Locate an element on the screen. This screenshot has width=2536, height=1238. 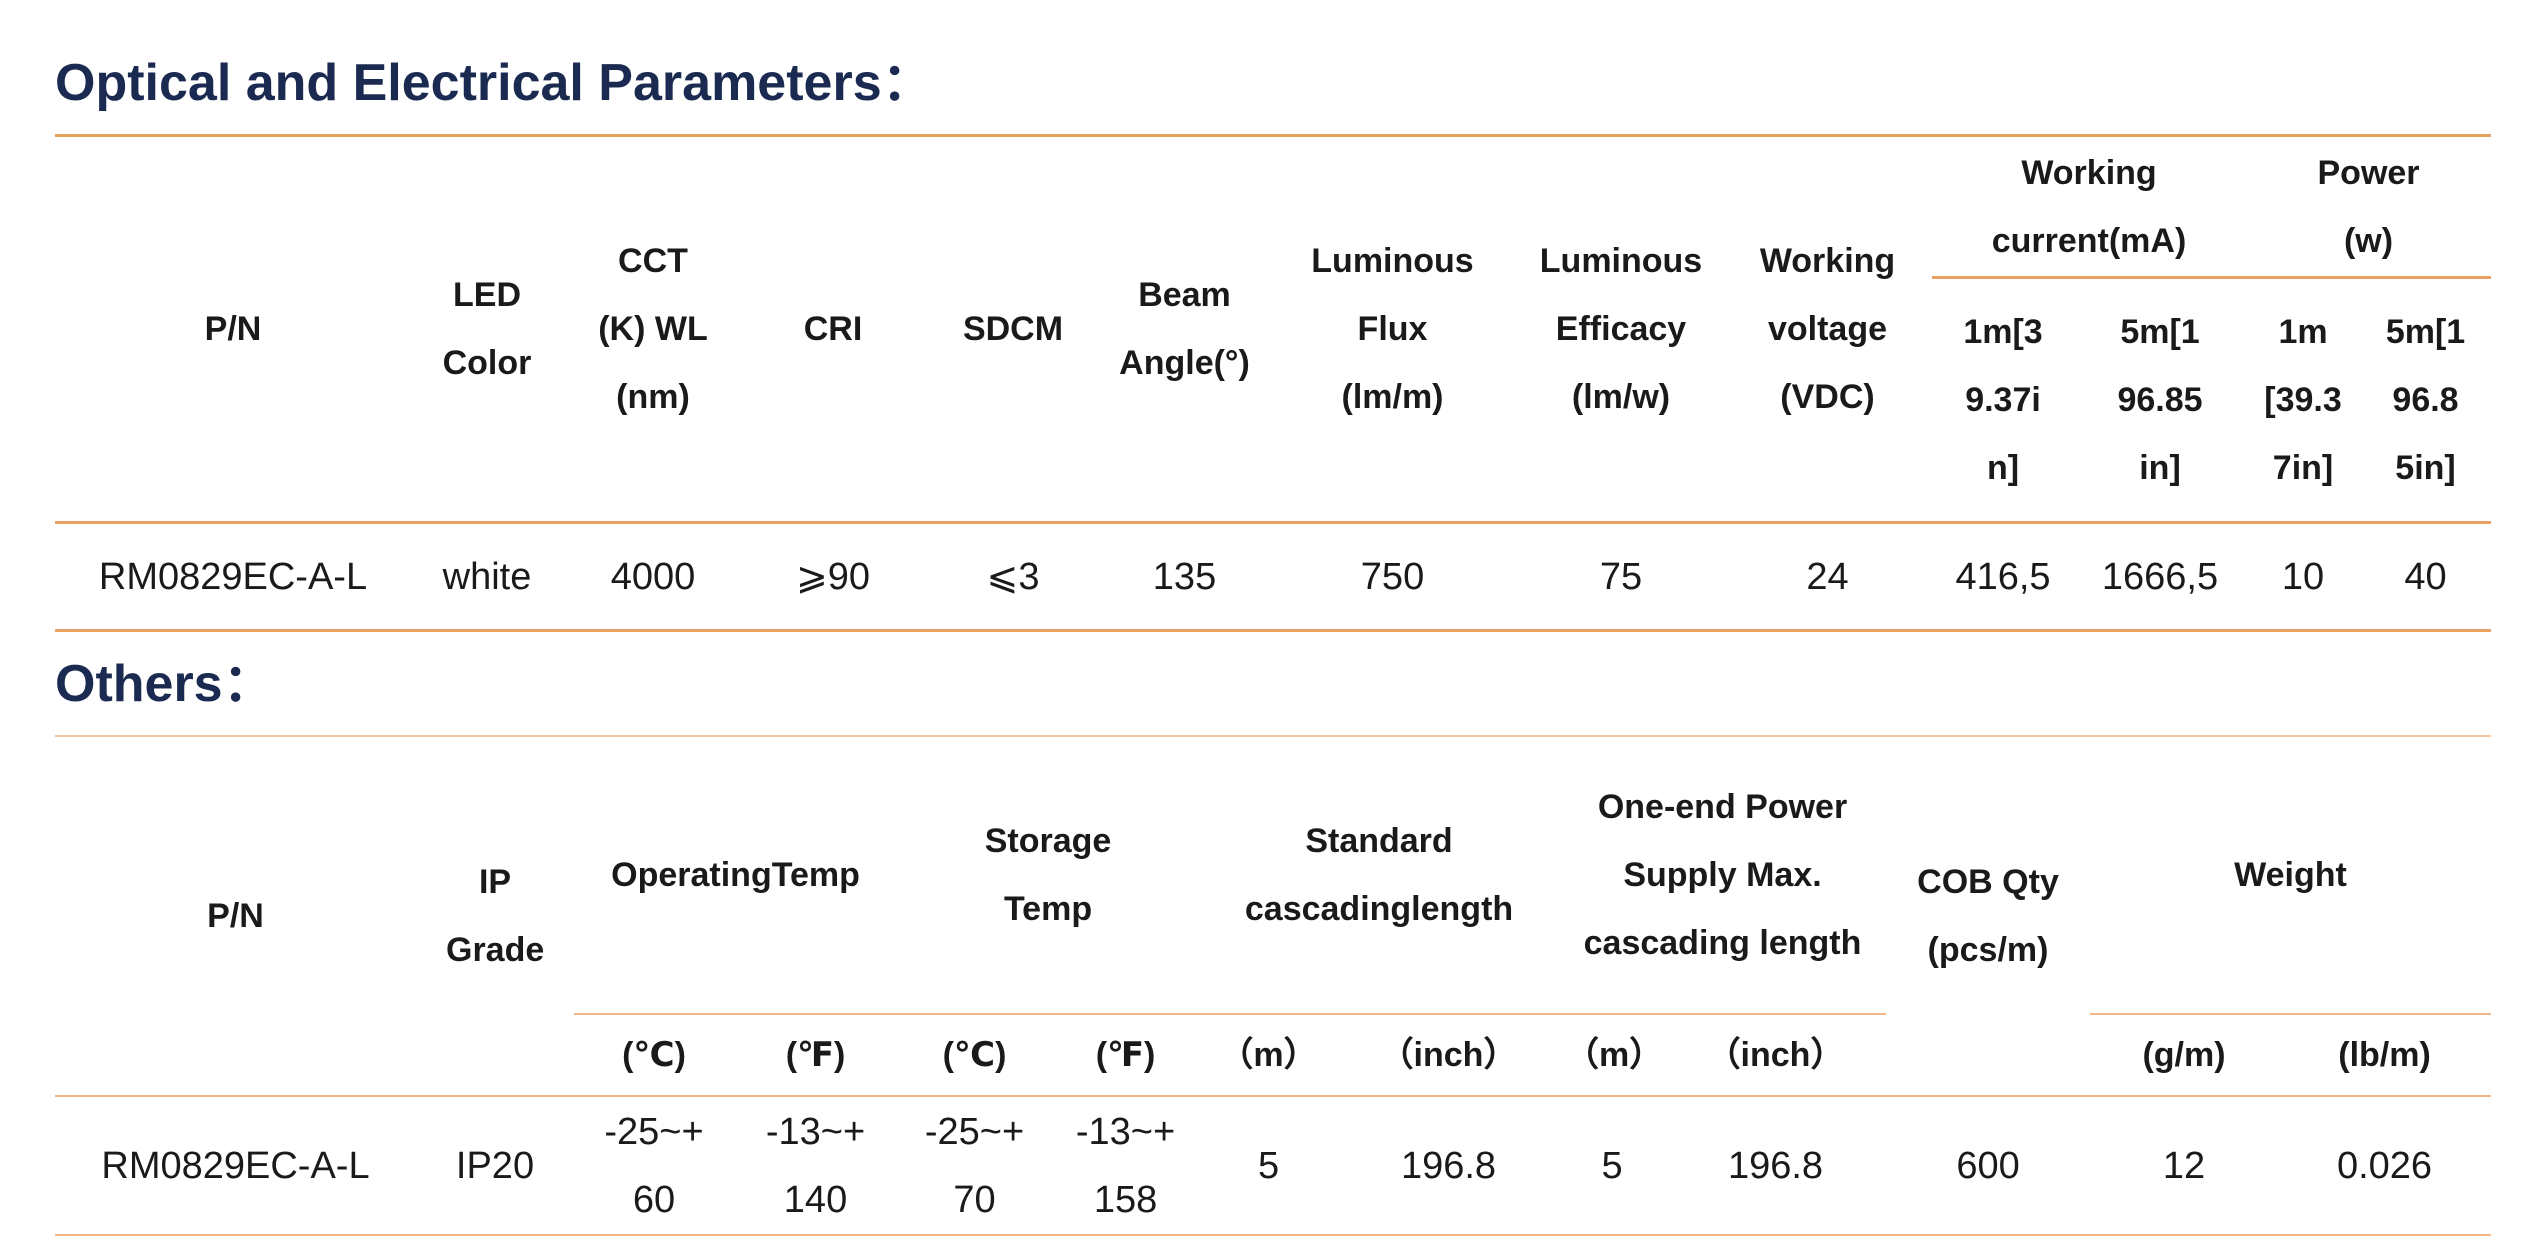
header-cell: Standard cascadinglength is located at coordinates (1379, 875).